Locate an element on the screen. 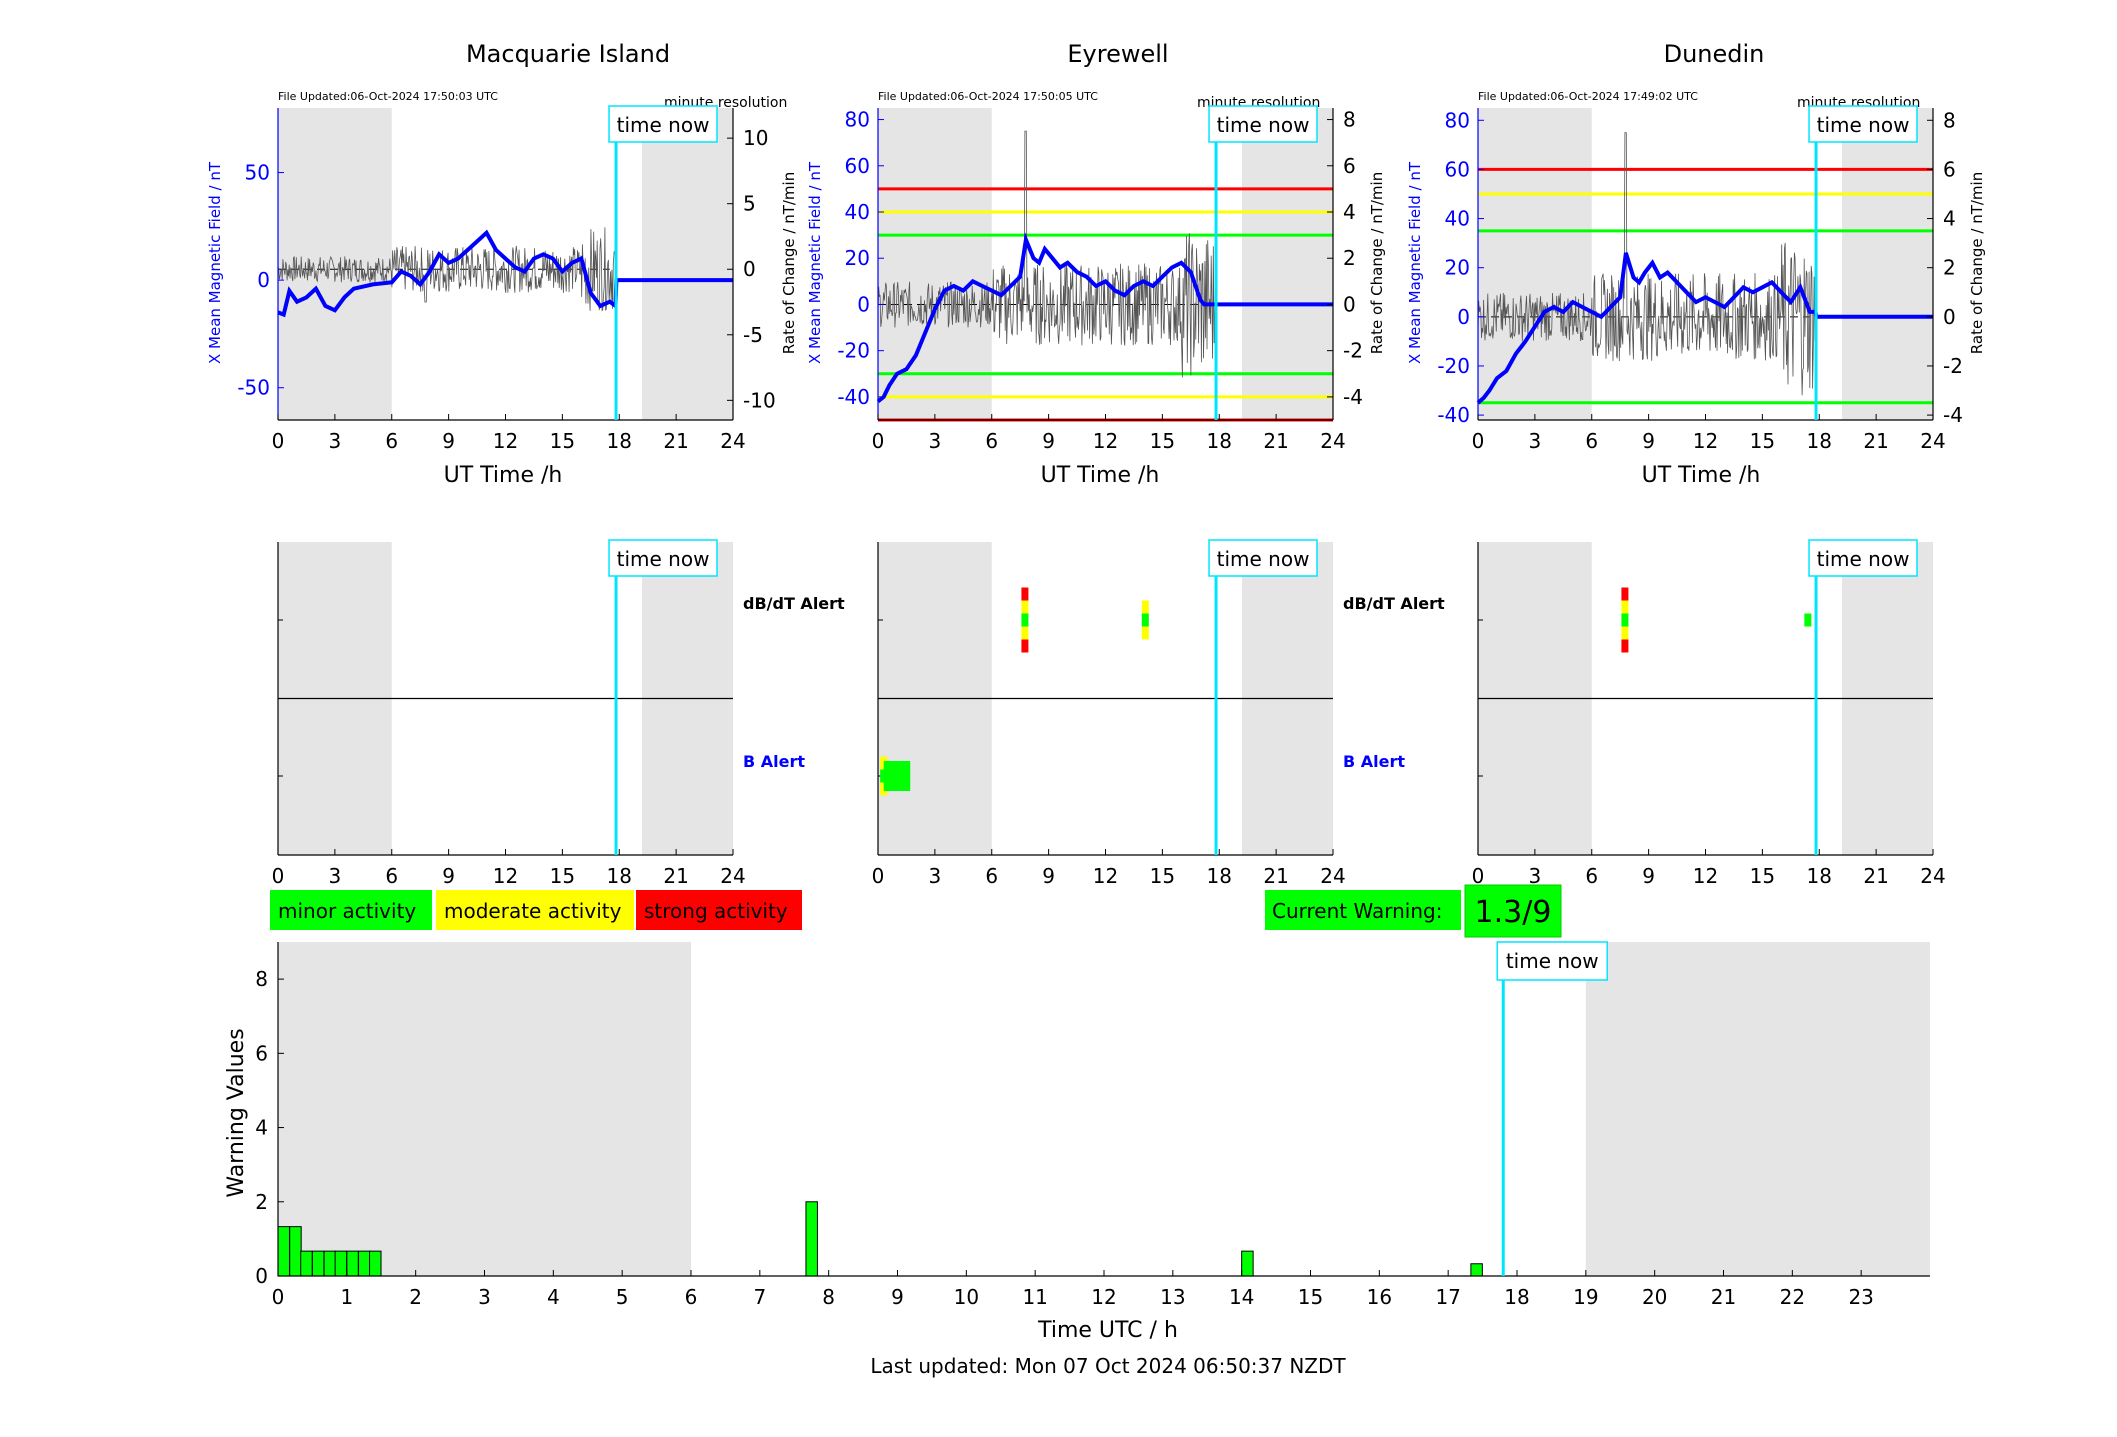 The height and width of the screenshot is (1437, 2117). right-y-tick-label: 2 is located at coordinates (1349, 258).